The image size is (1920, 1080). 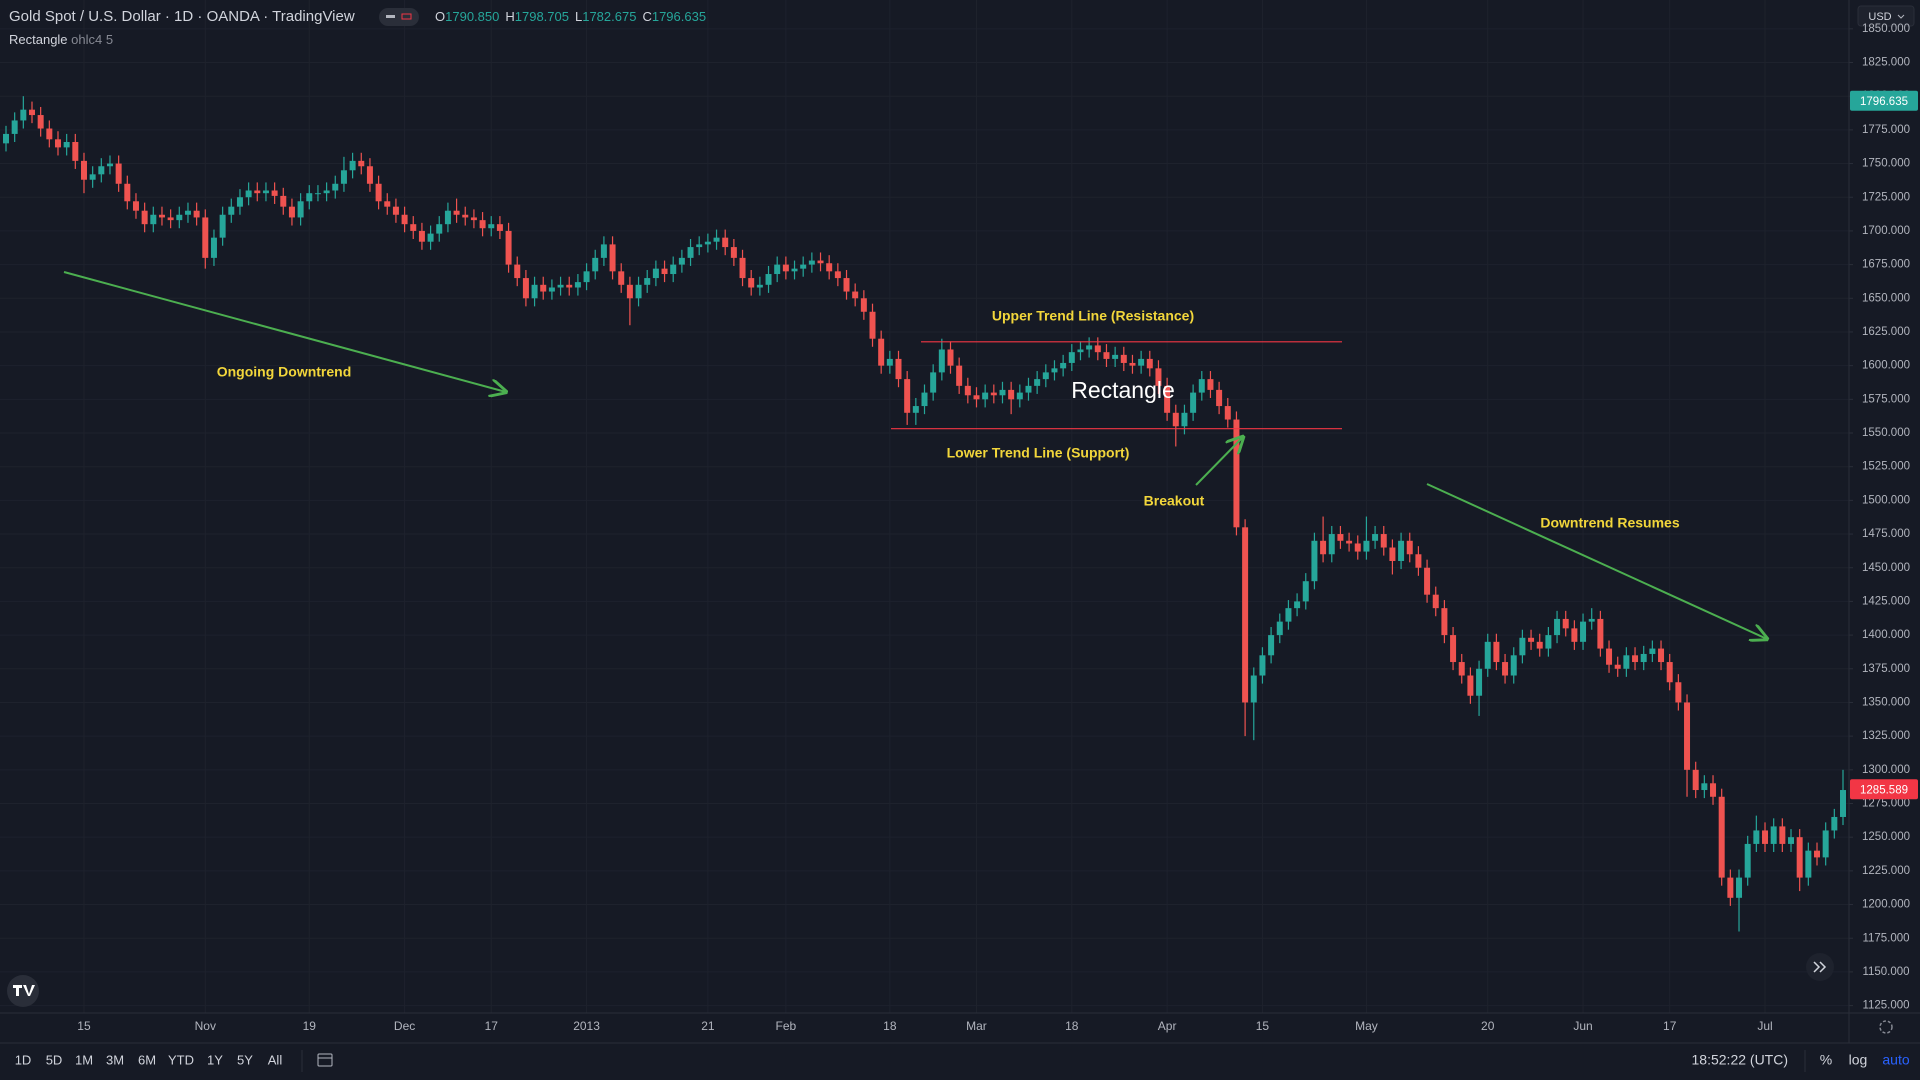 What do you see at coordinates (92, 39) in the screenshot?
I see `indicator-params: ohlc4 5` at bounding box center [92, 39].